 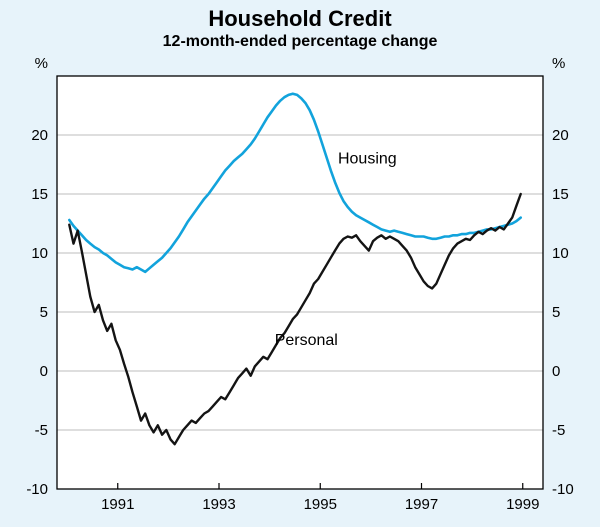 I want to click on y-tick-label-left: 15, so click(x=39, y=194).